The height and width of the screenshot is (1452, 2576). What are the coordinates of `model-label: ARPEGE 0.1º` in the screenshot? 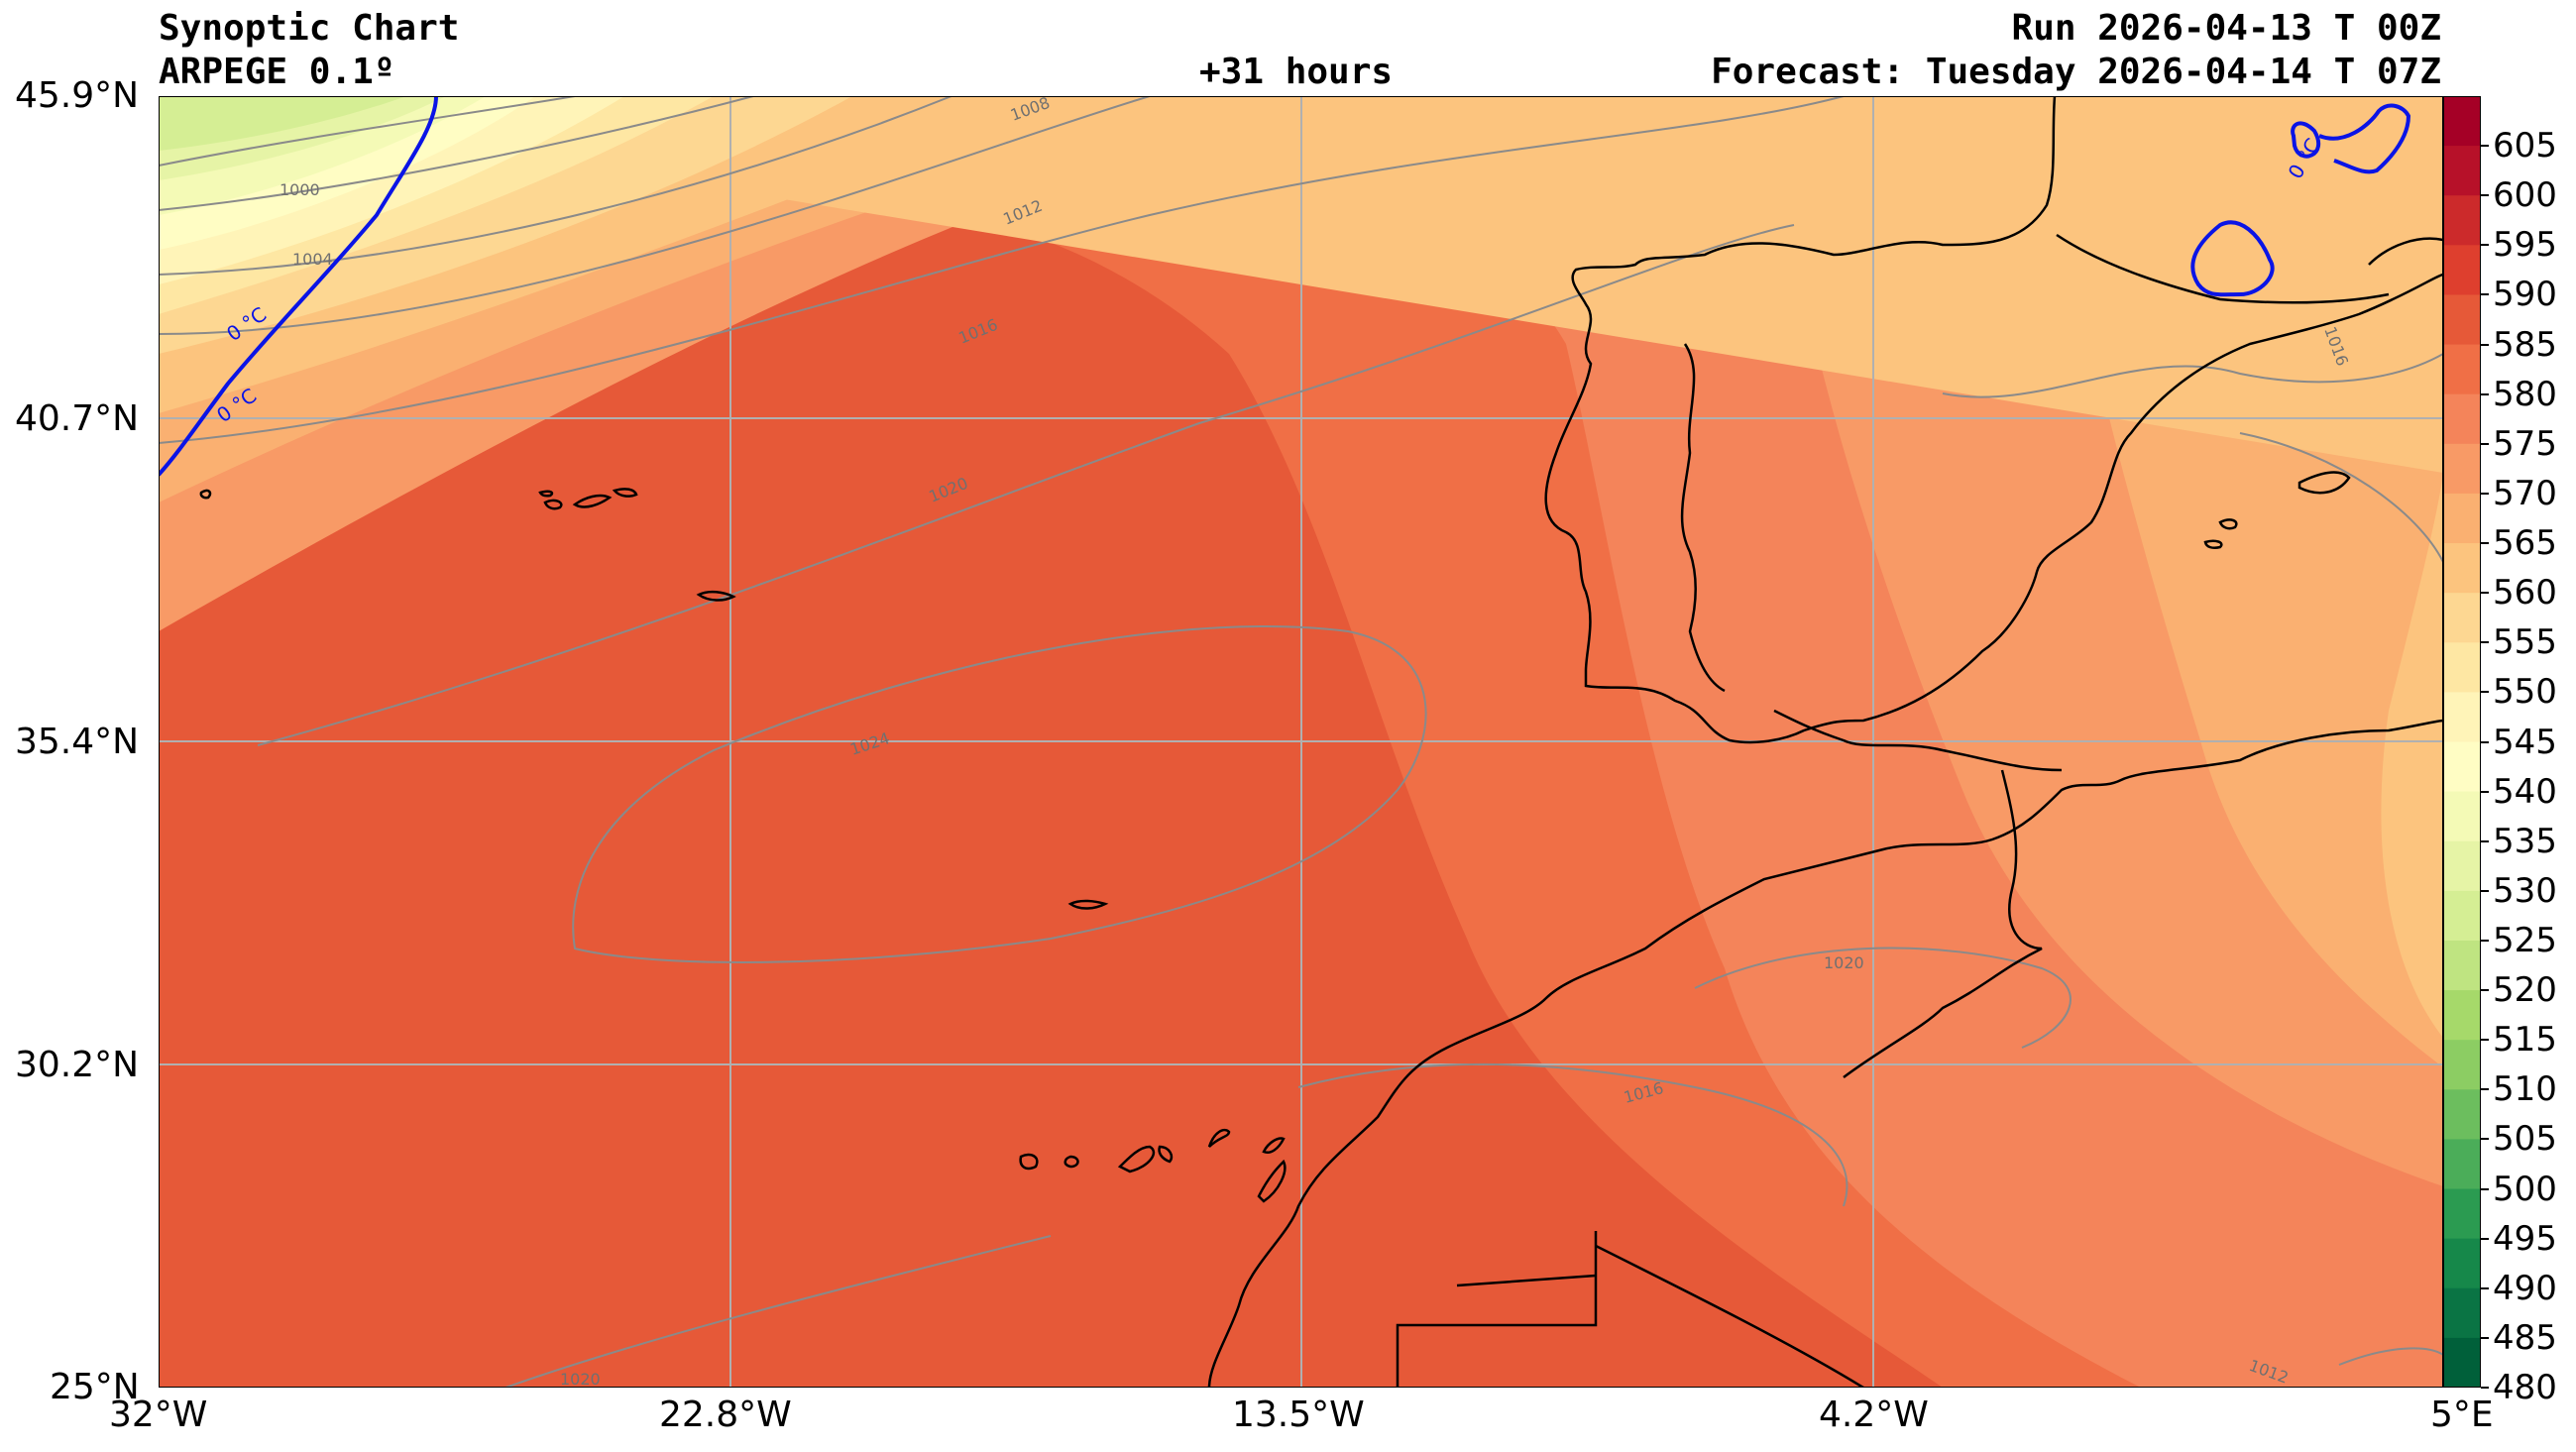 It's located at (277, 72).